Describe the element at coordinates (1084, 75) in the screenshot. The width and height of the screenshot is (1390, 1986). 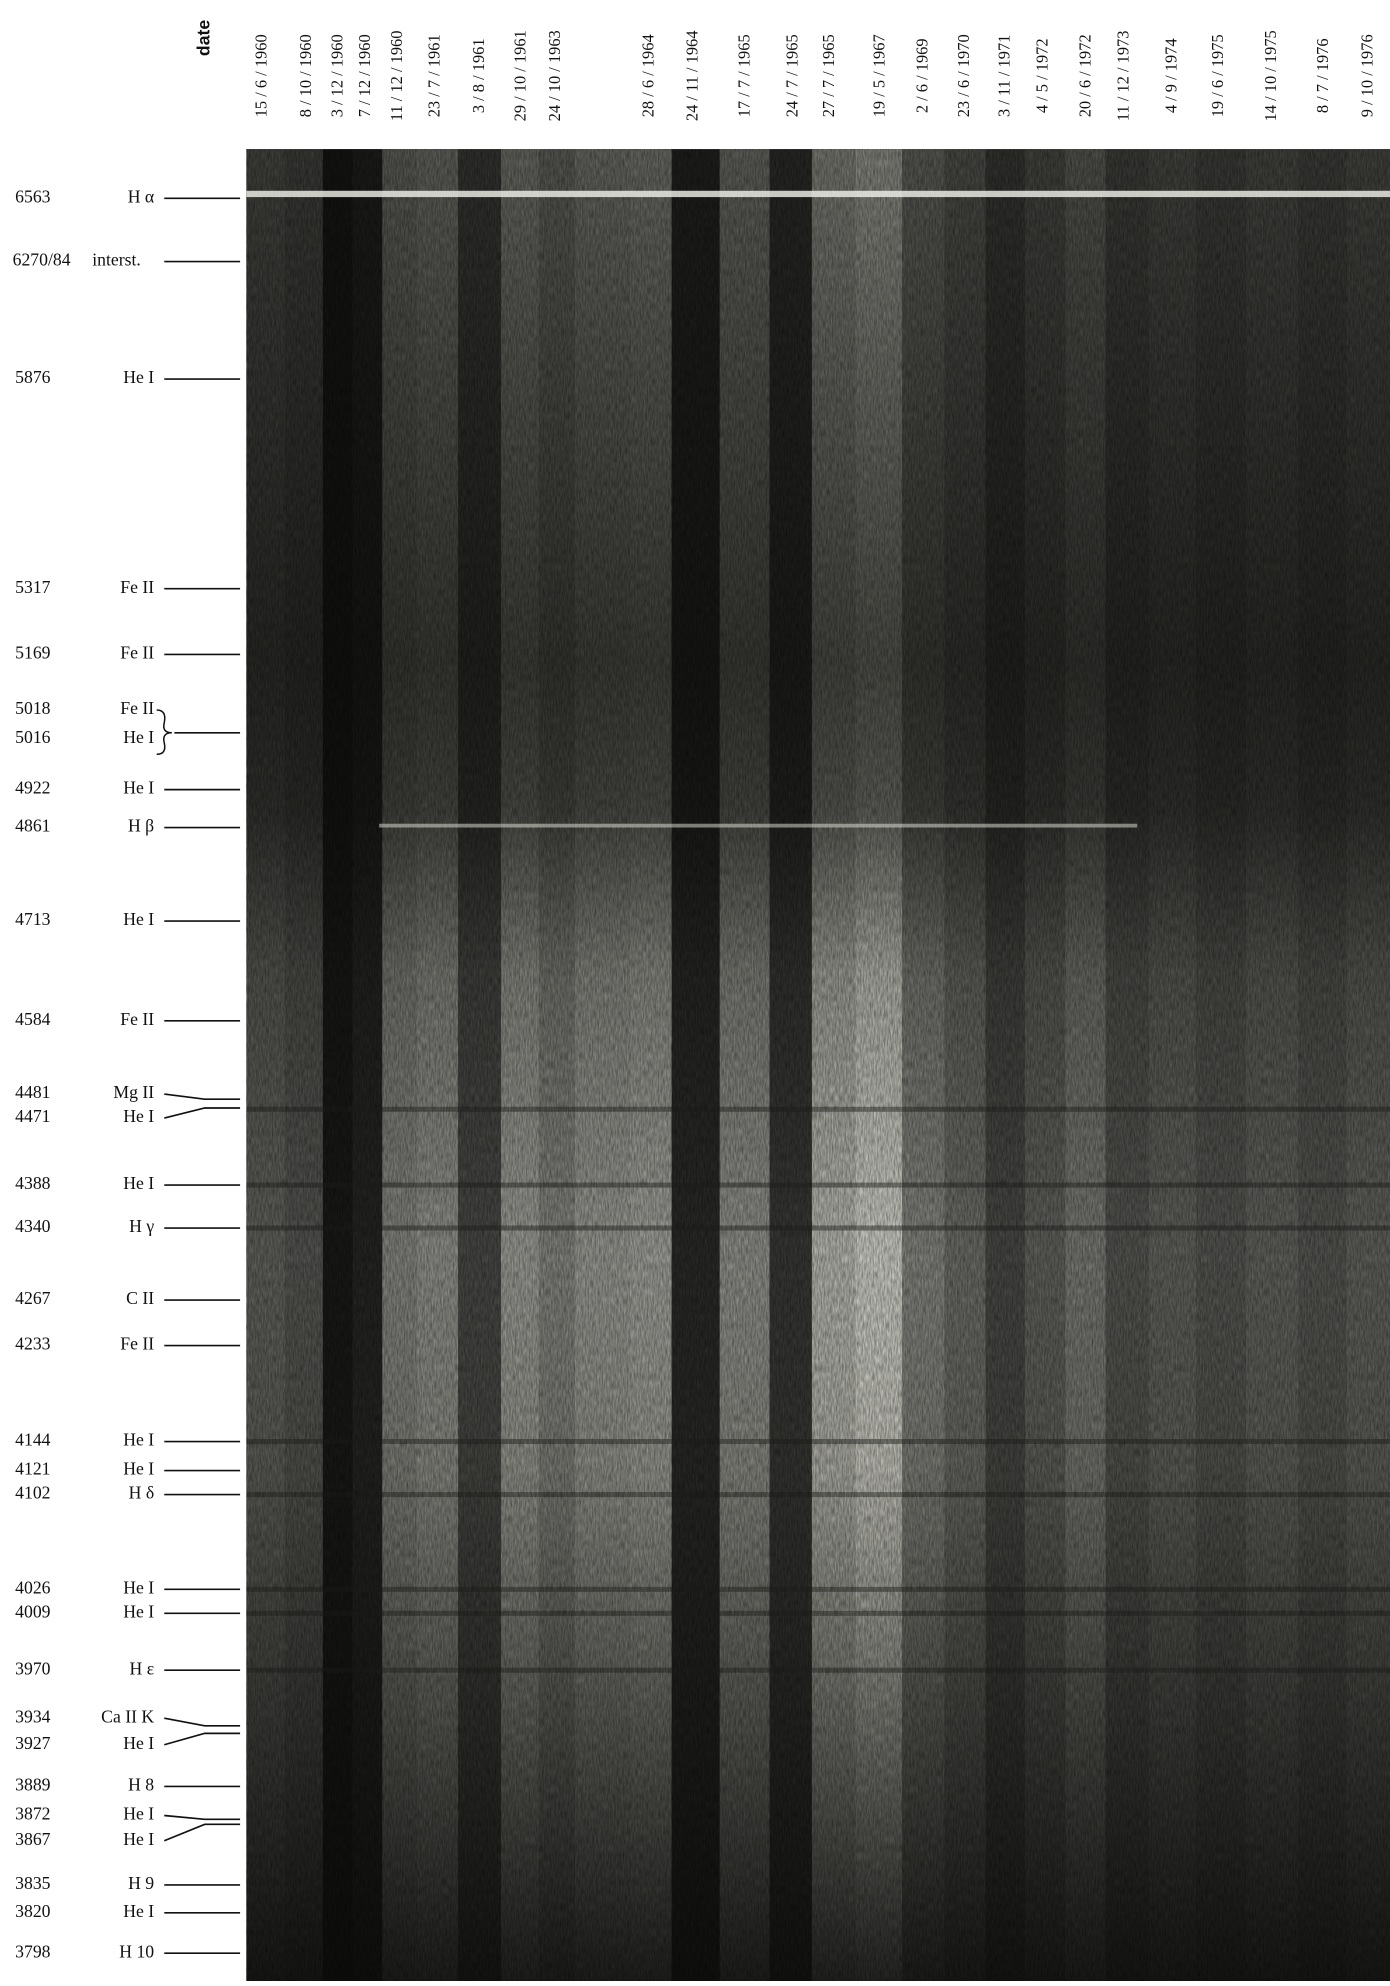
I see `date-label: 20 / 6 / 1972` at that location.